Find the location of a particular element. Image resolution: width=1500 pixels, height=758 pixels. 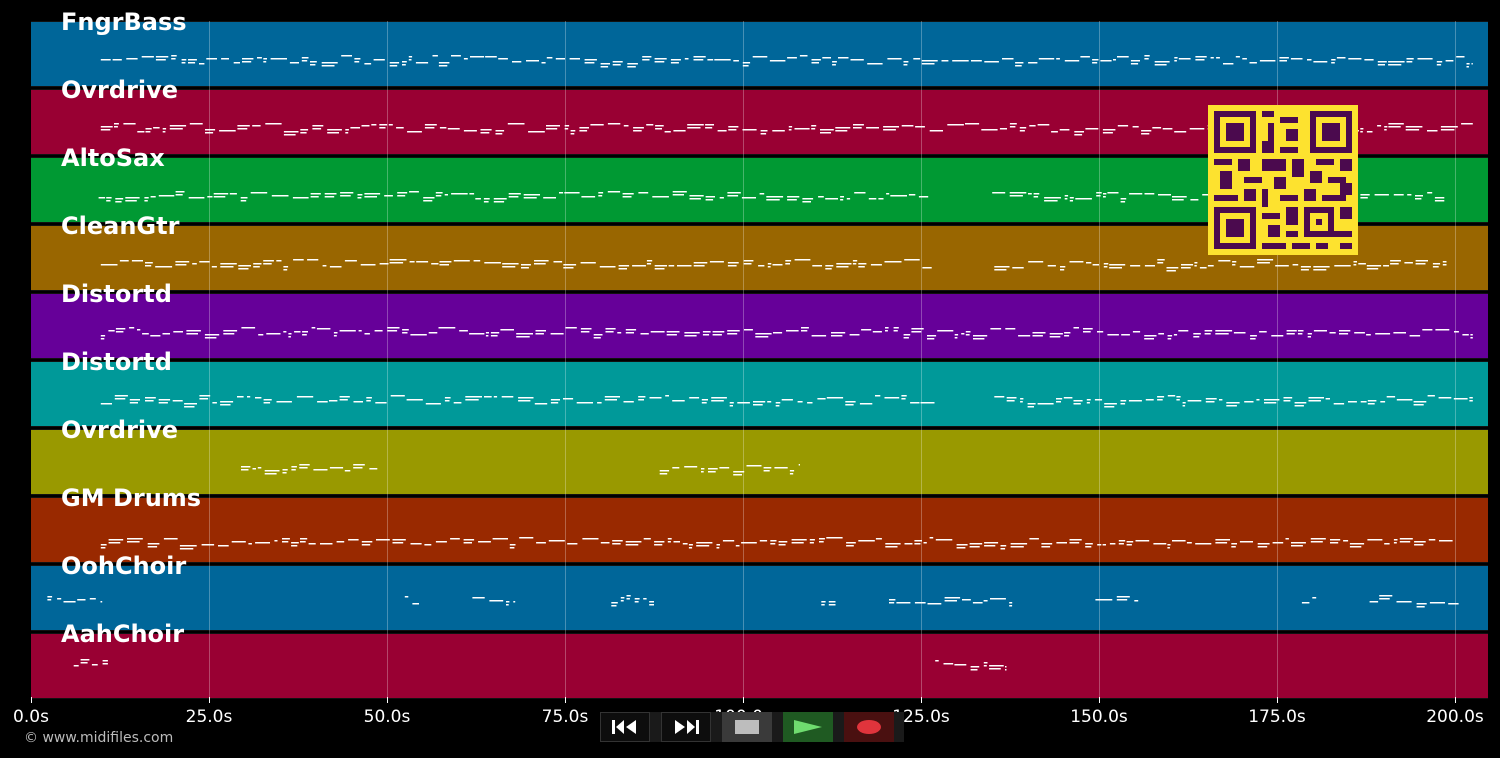

stop-button is located at coordinates (747, 727).